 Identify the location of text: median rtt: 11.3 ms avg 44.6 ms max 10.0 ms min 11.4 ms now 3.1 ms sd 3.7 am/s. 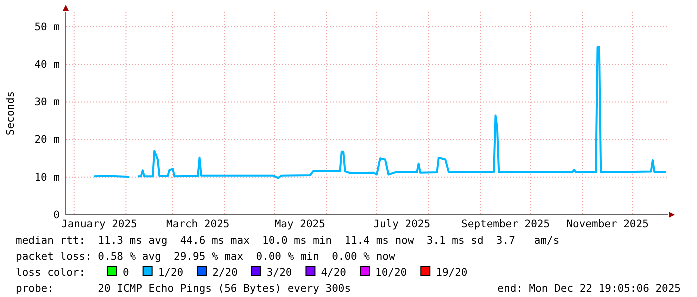
(288, 241).